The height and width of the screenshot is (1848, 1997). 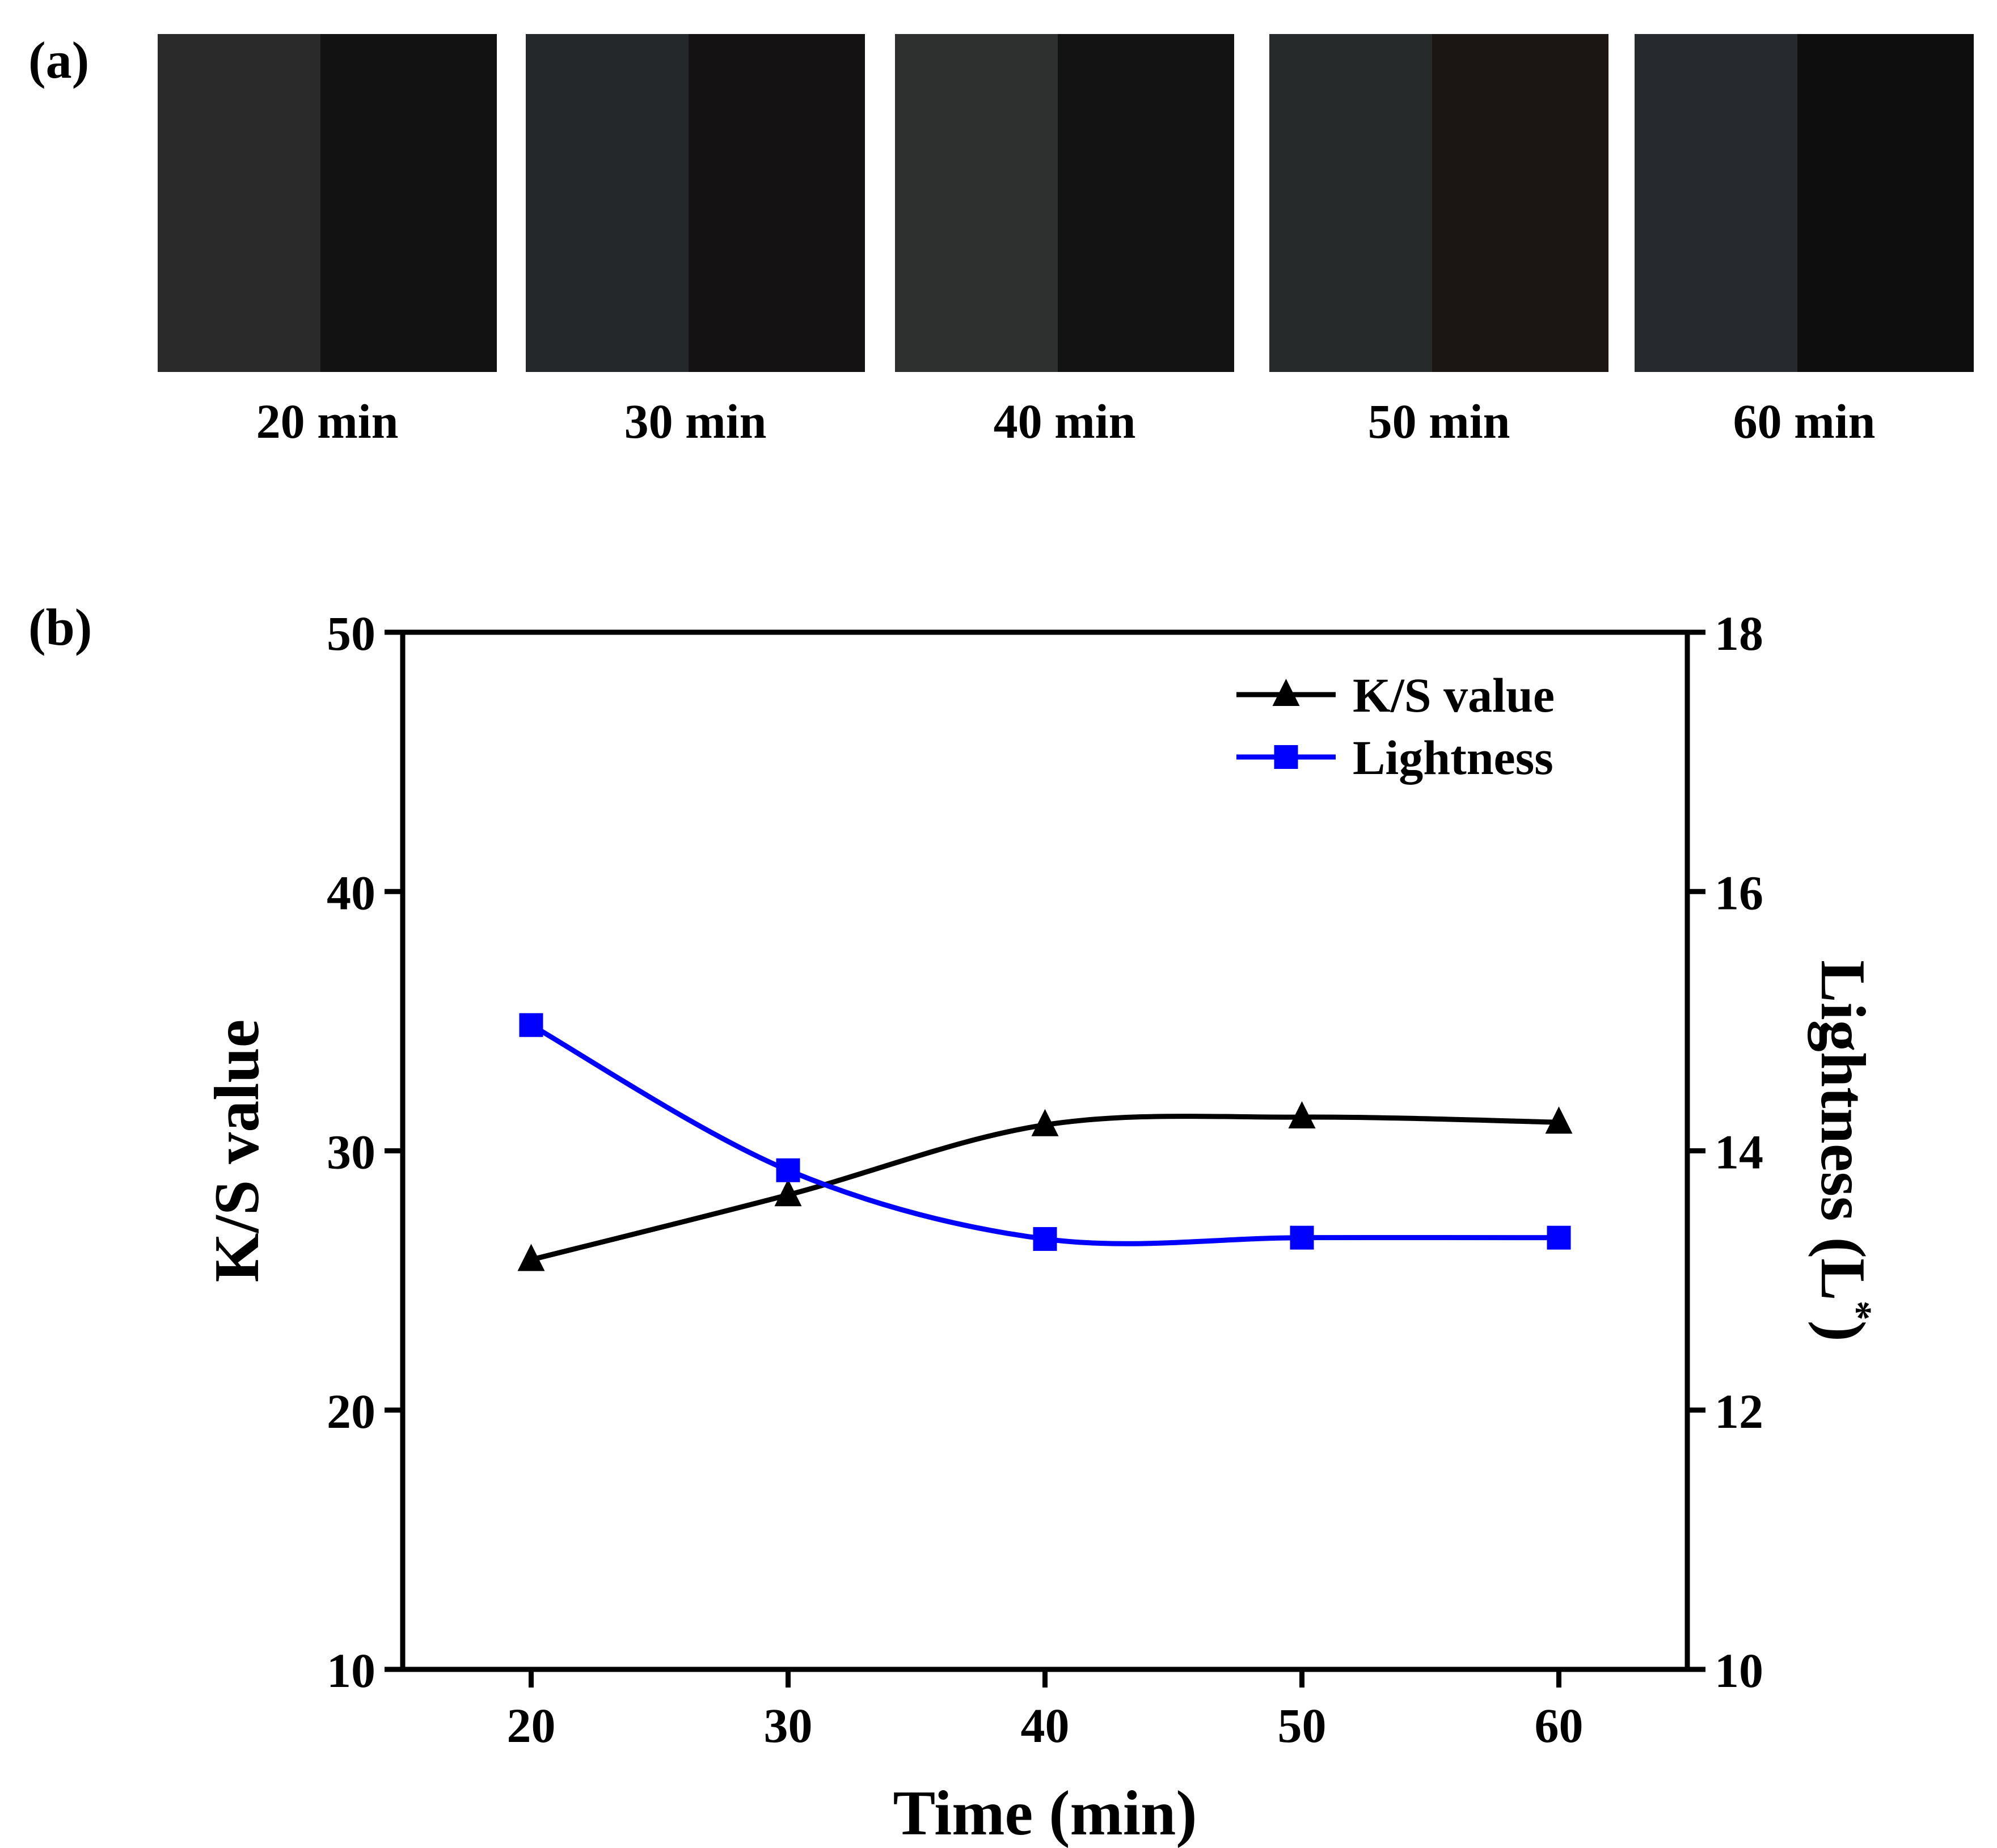 I want to click on fabric-swatch-50min, so click(x=1438, y=203).